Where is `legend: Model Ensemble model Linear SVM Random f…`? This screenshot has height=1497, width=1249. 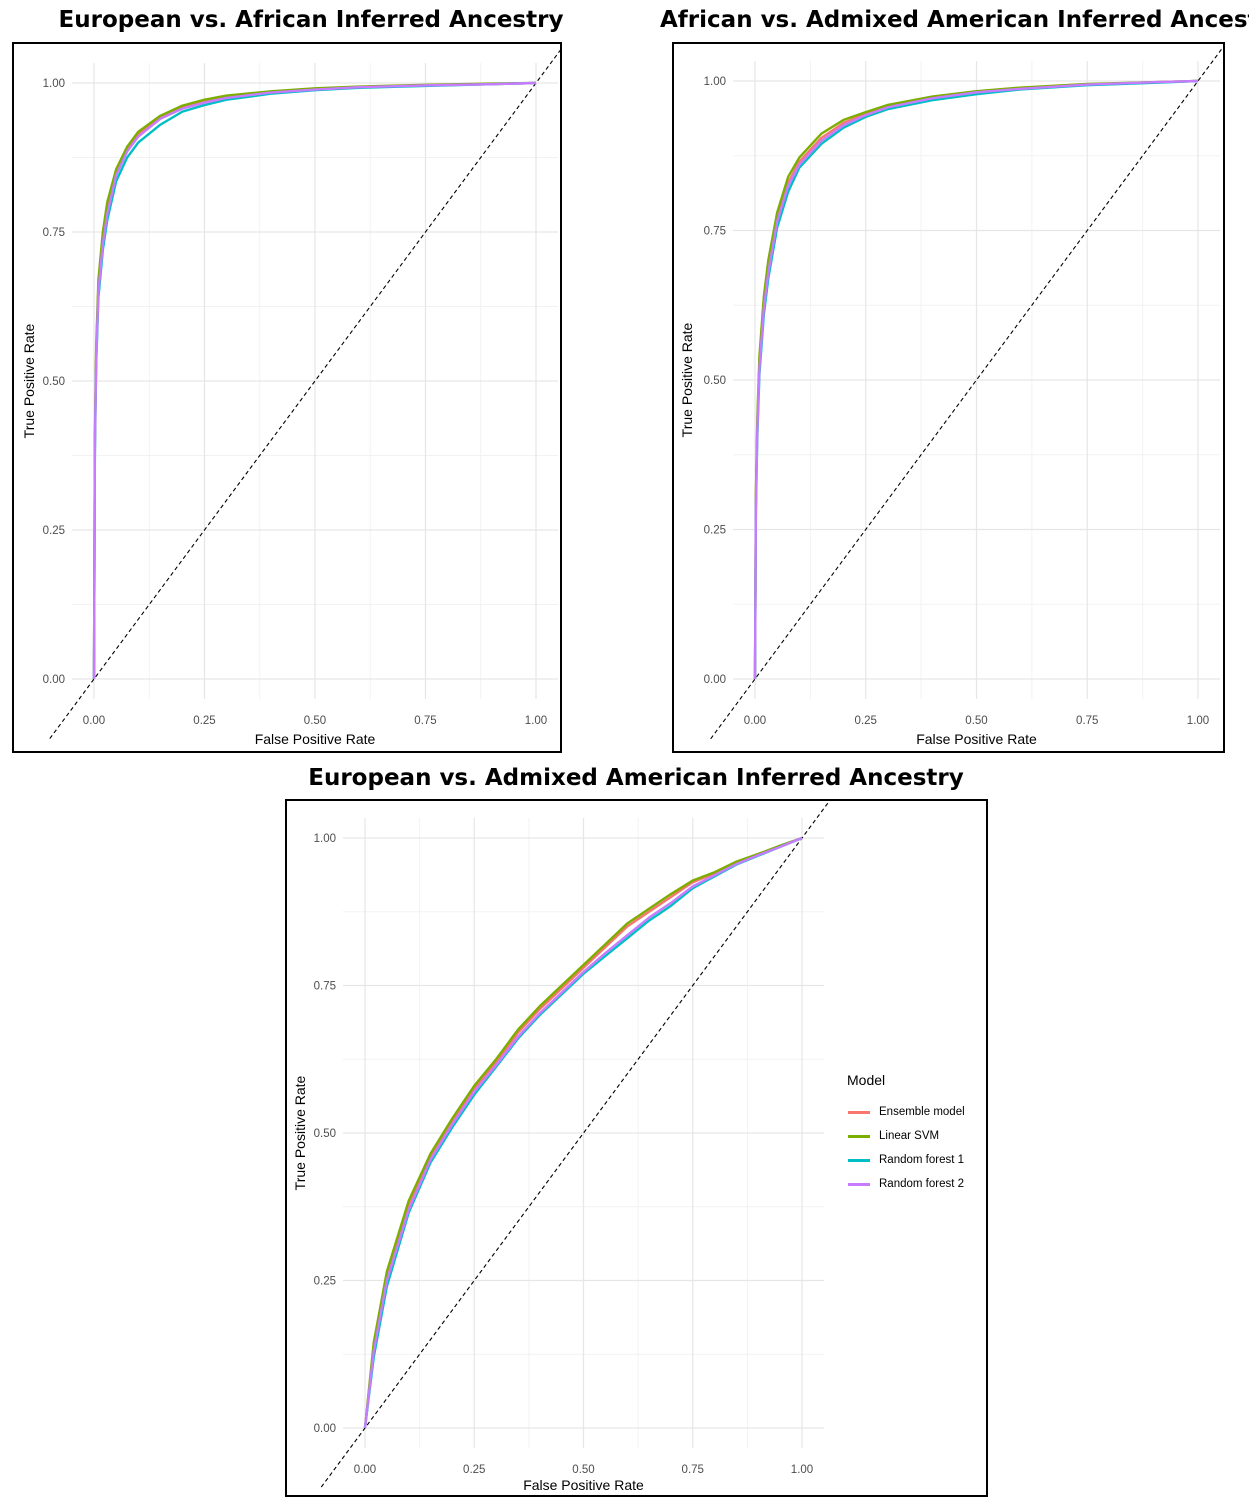
legend: Model Ensemble model Linear SVM Random f… is located at coordinates (921, 1134).